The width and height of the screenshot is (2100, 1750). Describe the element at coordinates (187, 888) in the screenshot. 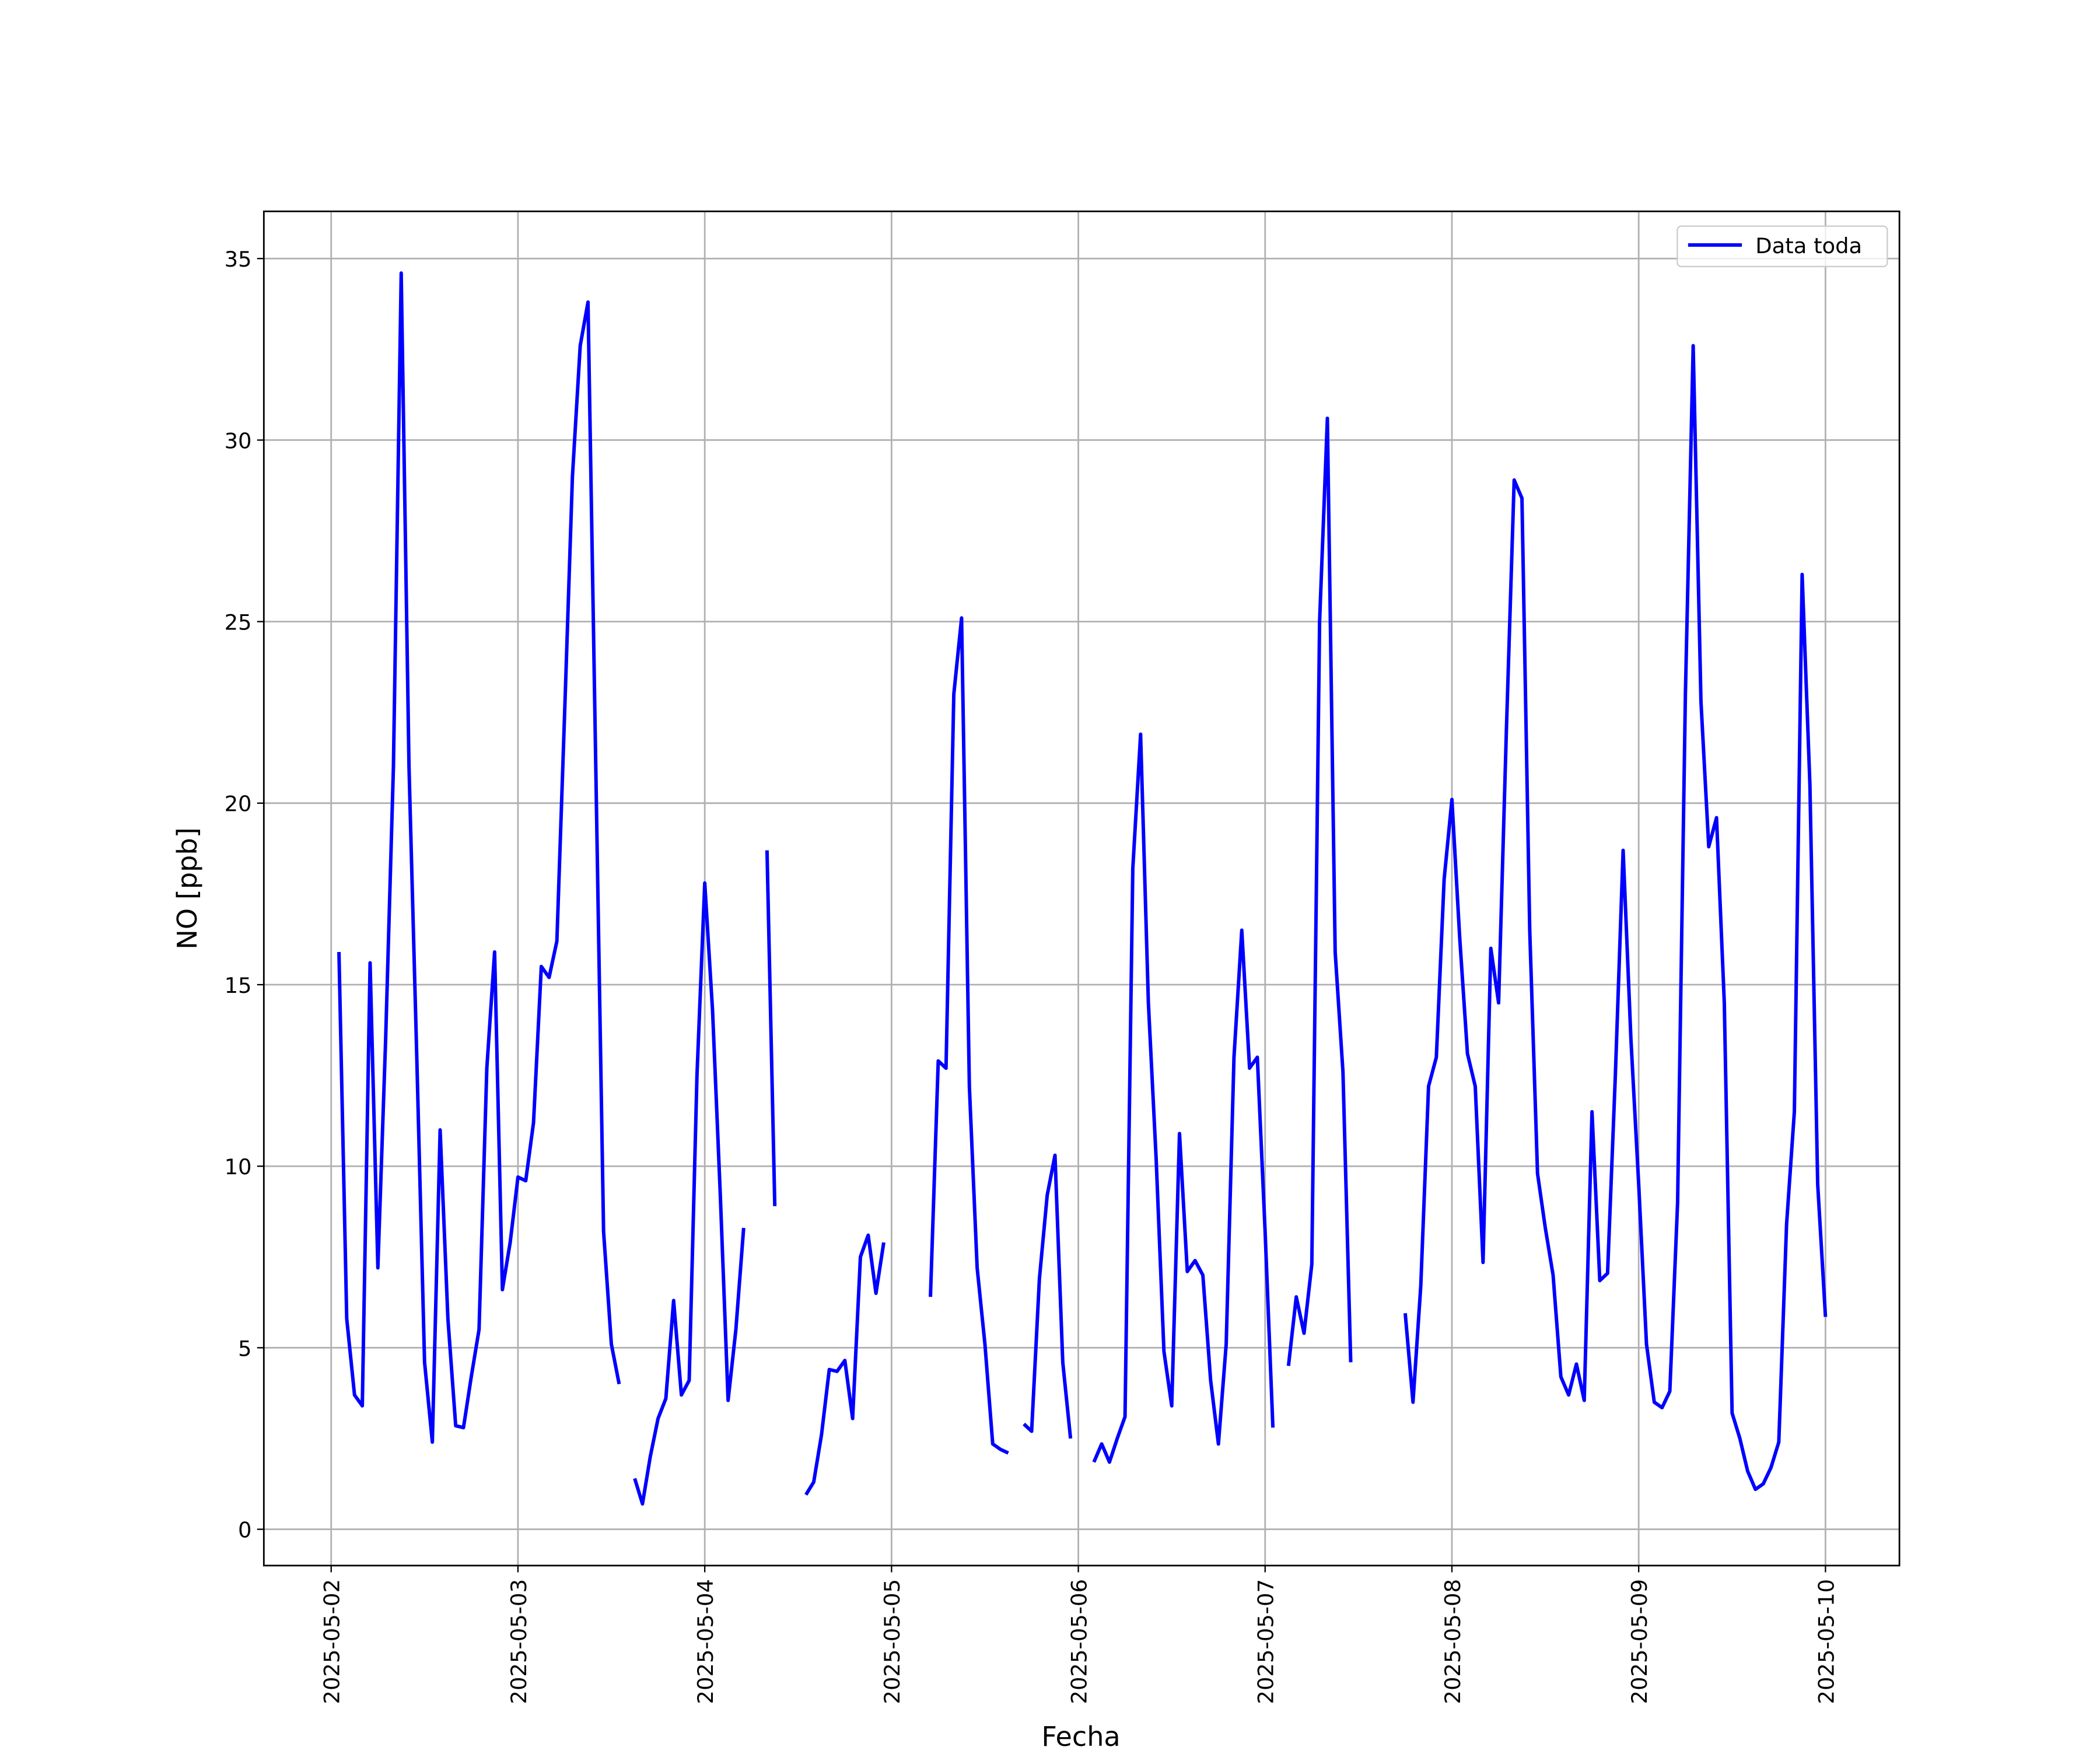

I see `y-axis-label: NO [ppb]` at that location.